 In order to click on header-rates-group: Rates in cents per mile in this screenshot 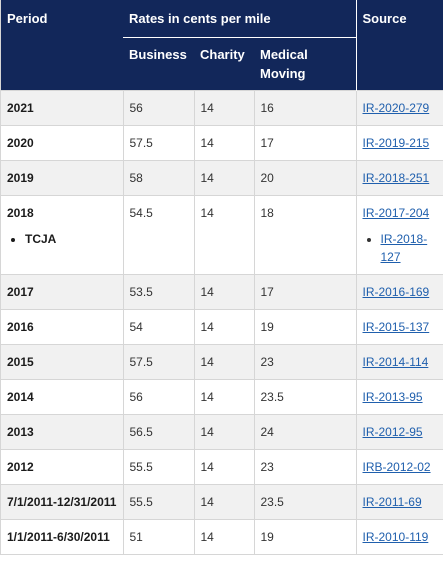, I will do `click(239, 19)`.